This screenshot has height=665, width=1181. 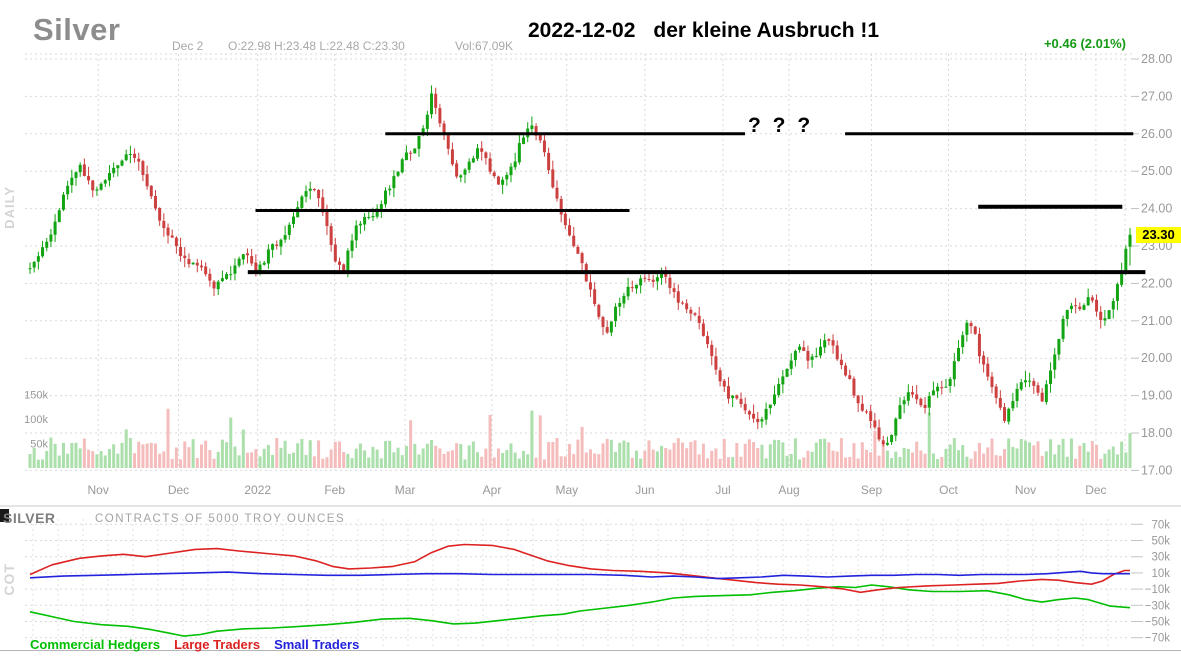 What do you see at coordinates (1158, 606) in the screenshot?
I see `cot-tick-label: −30k` at bounding box center [1158, 606].